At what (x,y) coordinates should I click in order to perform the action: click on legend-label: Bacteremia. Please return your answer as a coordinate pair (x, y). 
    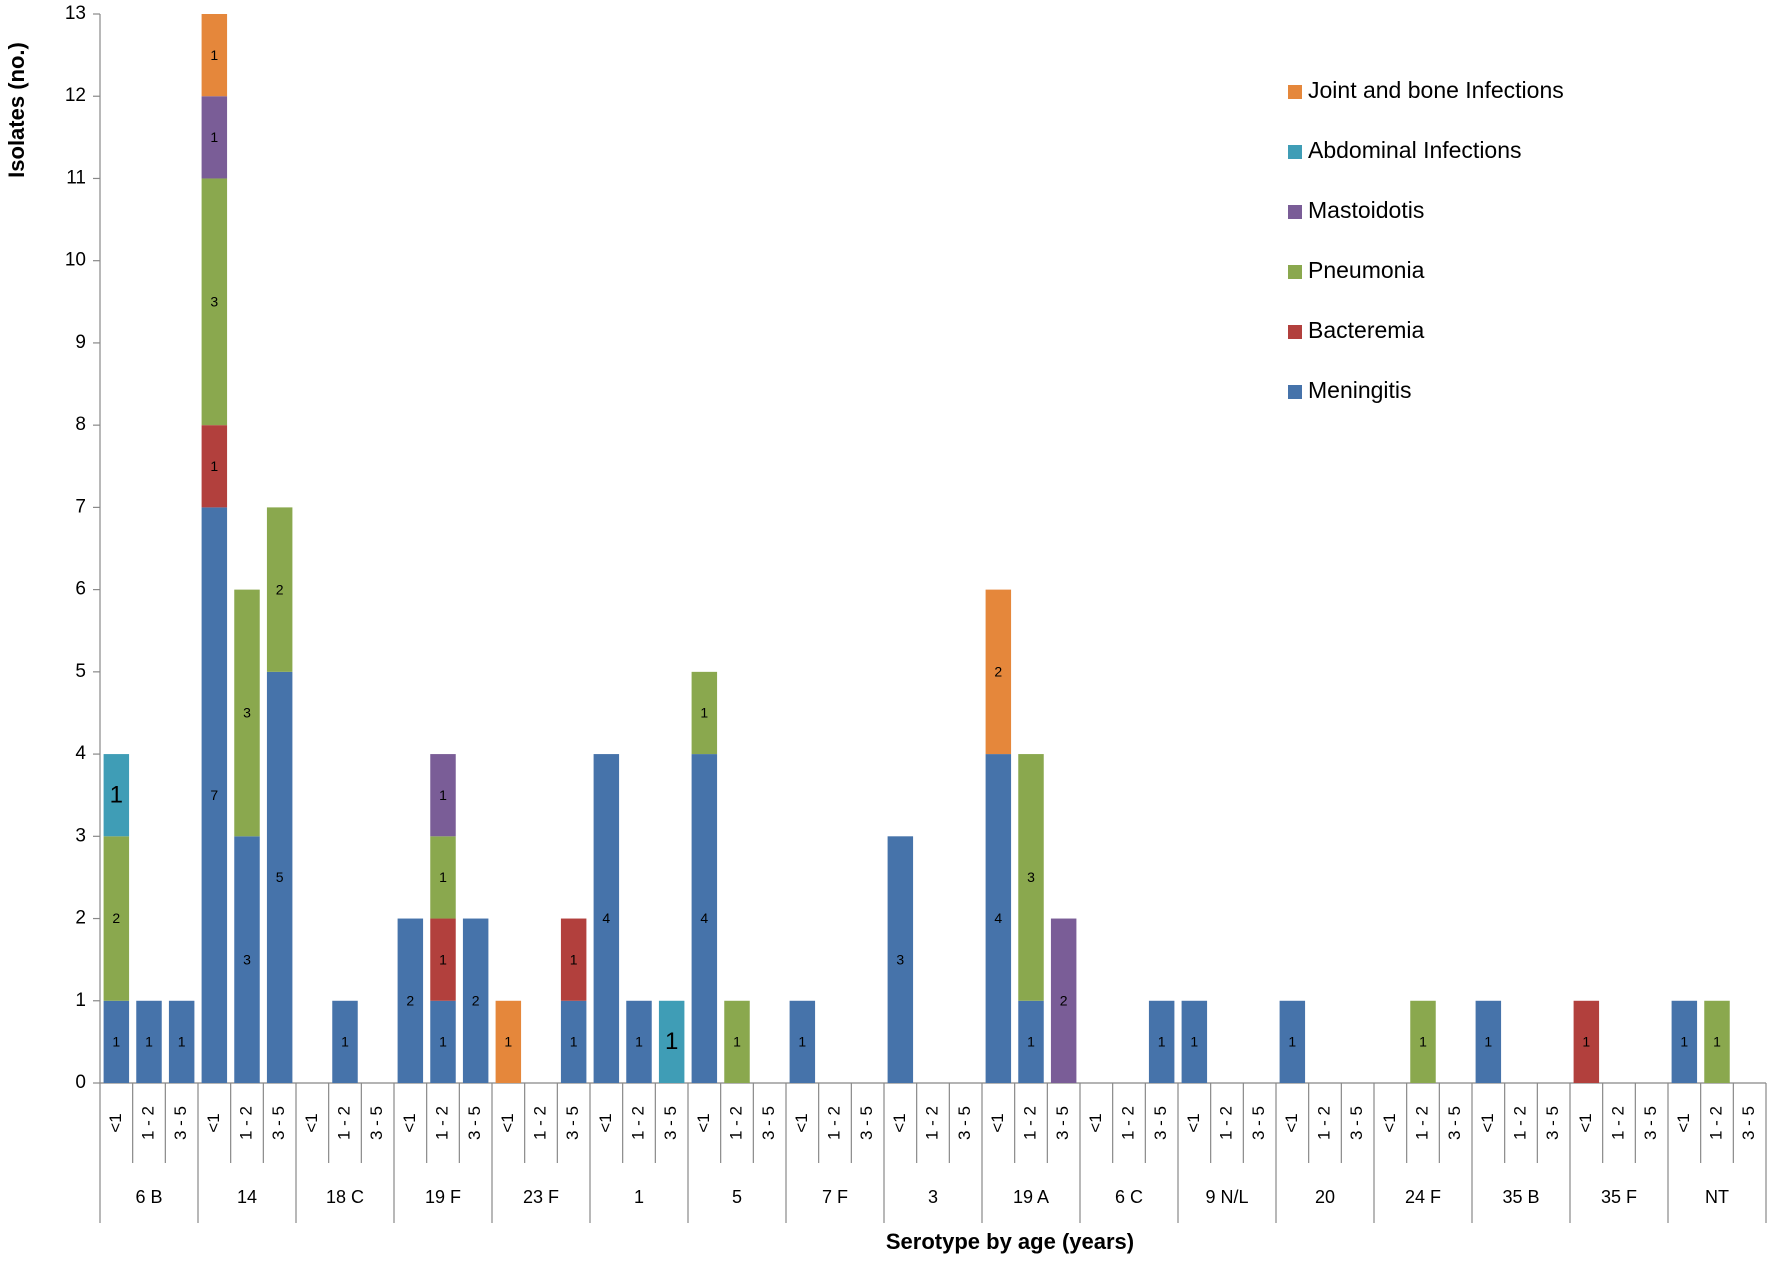
    Looking at the image, I should click on (1366, 330).